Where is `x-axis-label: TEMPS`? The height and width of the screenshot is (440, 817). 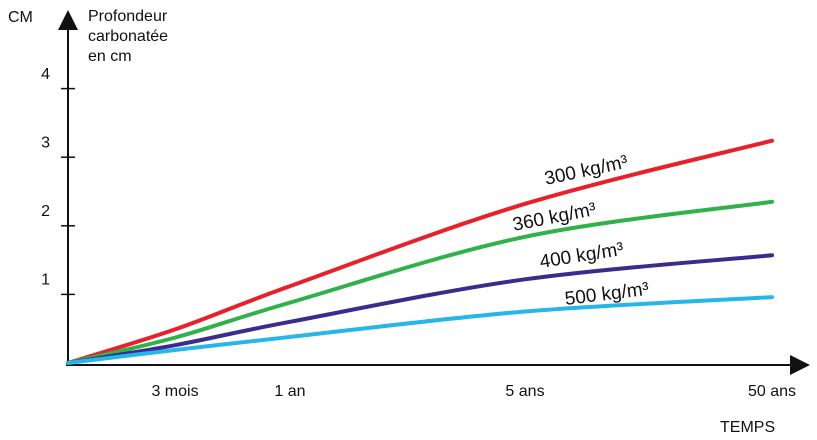 x-axis-label: TEMPS is located at coordinates (747, 427).